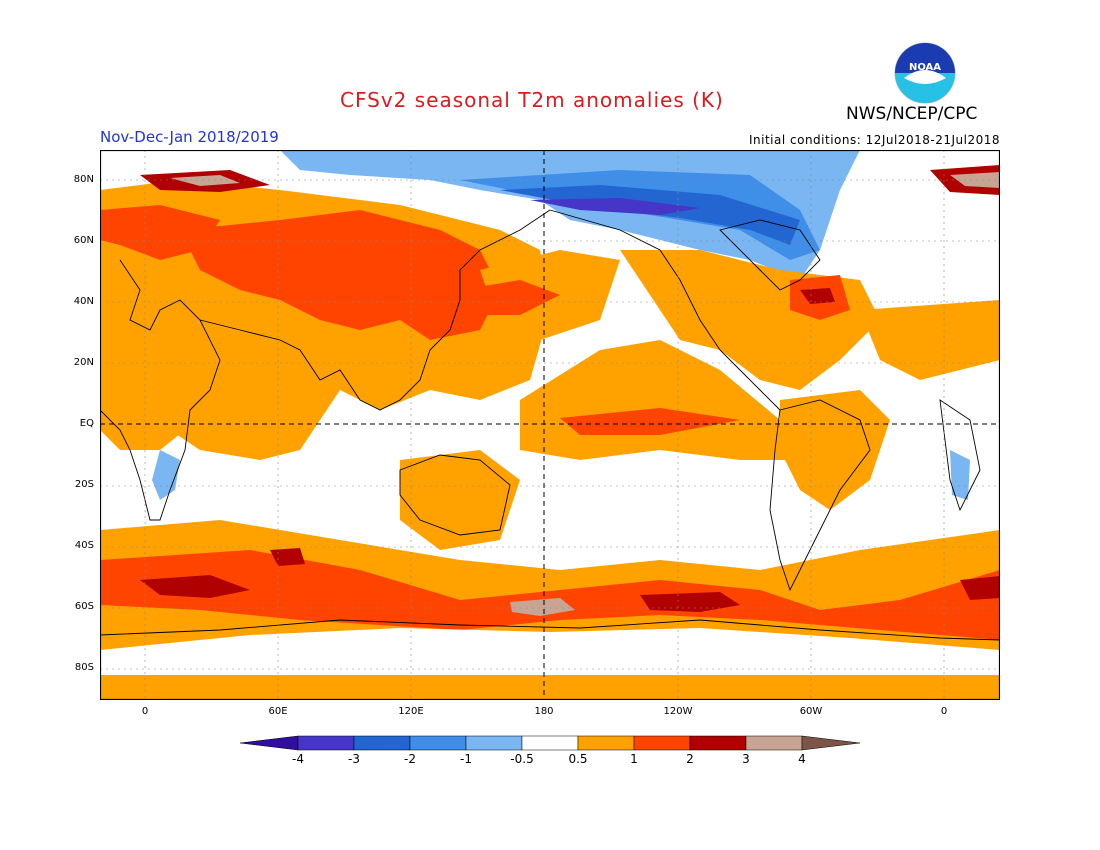 This screenshot has height=850, width=1100. I want to click on colorbar-label: 1, so click(634, 759).